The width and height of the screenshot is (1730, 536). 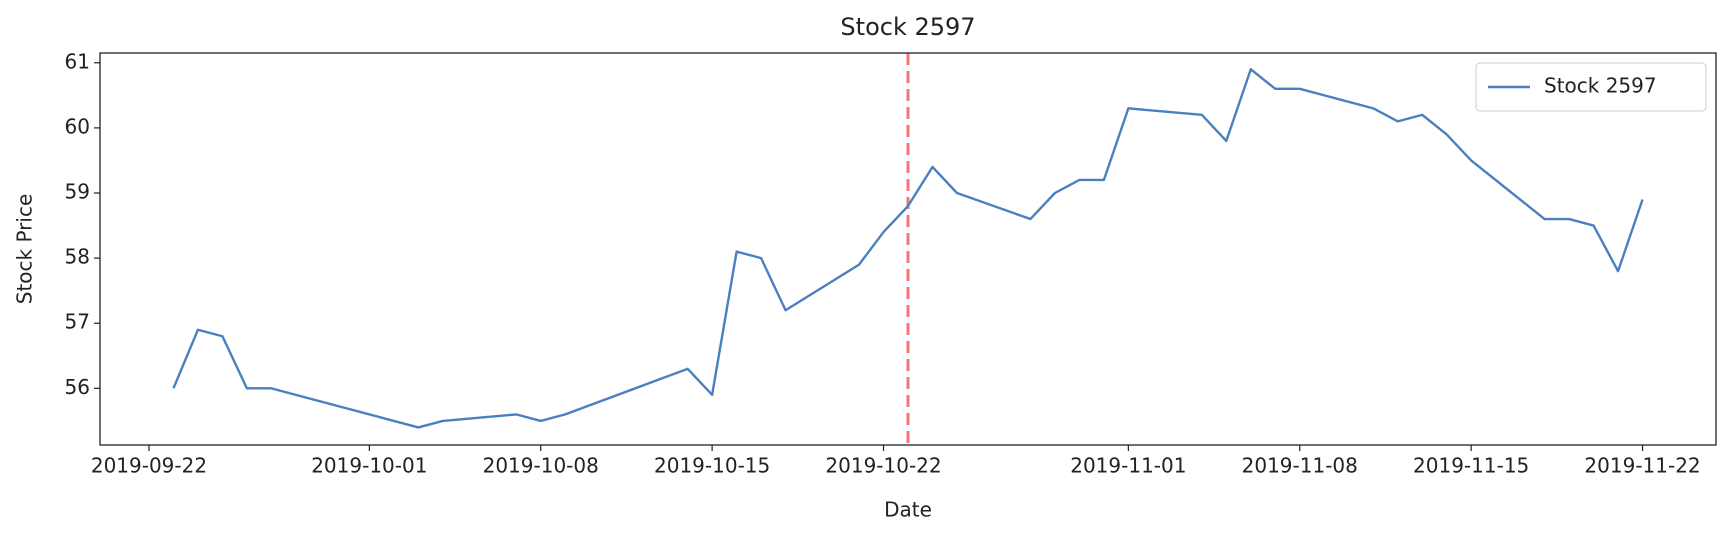 What do you see at coordinates (1642, 466) in the screenshot?
I see `x-tick-label: 2019-11-22` at bounding box center [1642, 466].